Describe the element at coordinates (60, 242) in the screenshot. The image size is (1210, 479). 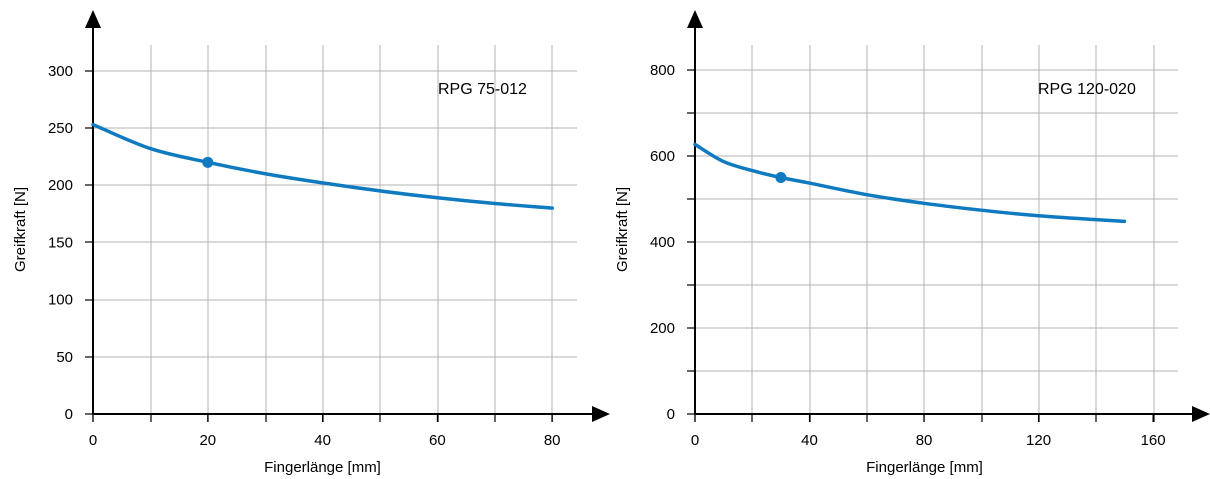
I see `y-tick-label: 150` at that location.